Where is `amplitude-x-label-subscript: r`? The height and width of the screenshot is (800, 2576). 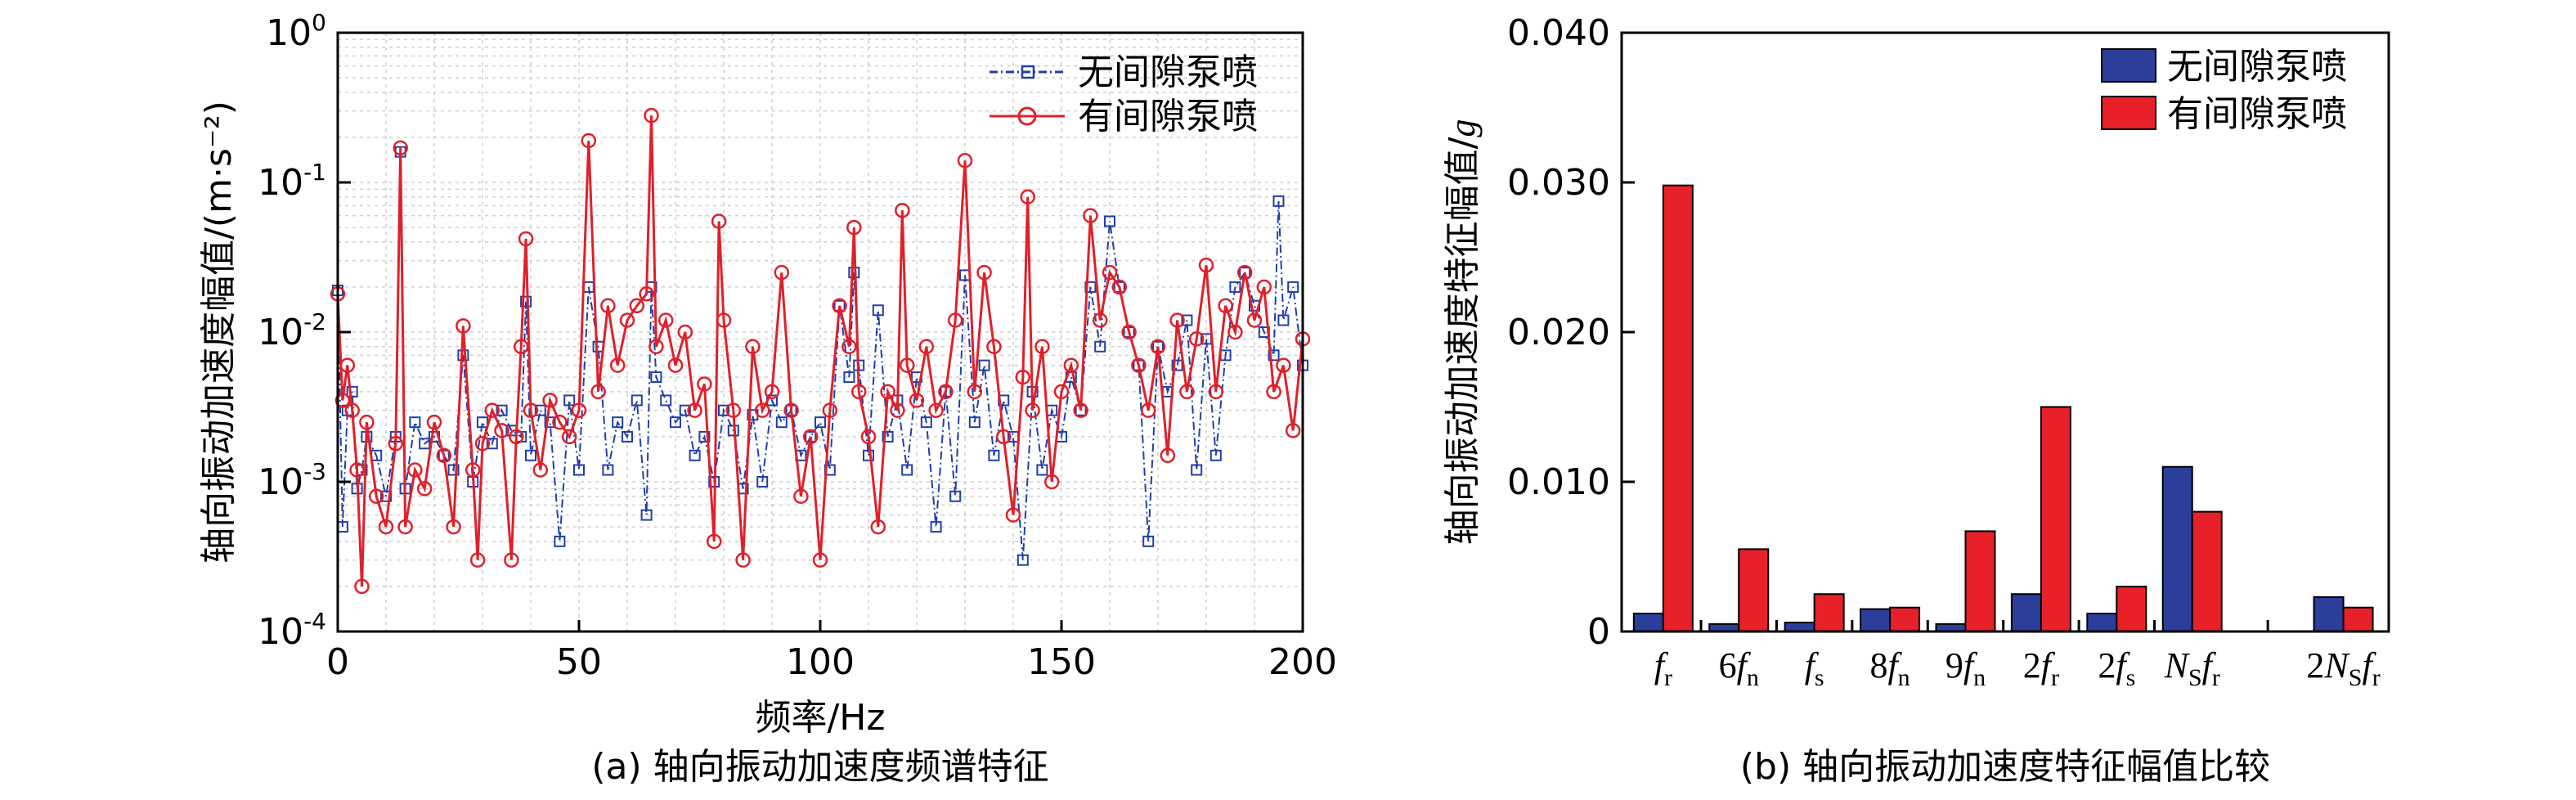
amplitude-x-label-subscript: r is located at coordinates (1668, 677).